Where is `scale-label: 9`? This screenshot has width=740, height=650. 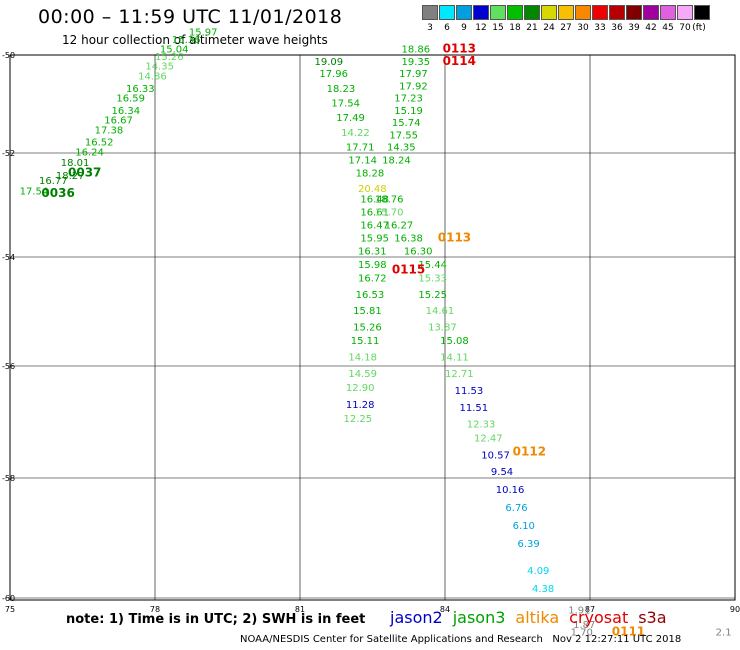
scale-label: 9 is located at coordinates (464, 28).